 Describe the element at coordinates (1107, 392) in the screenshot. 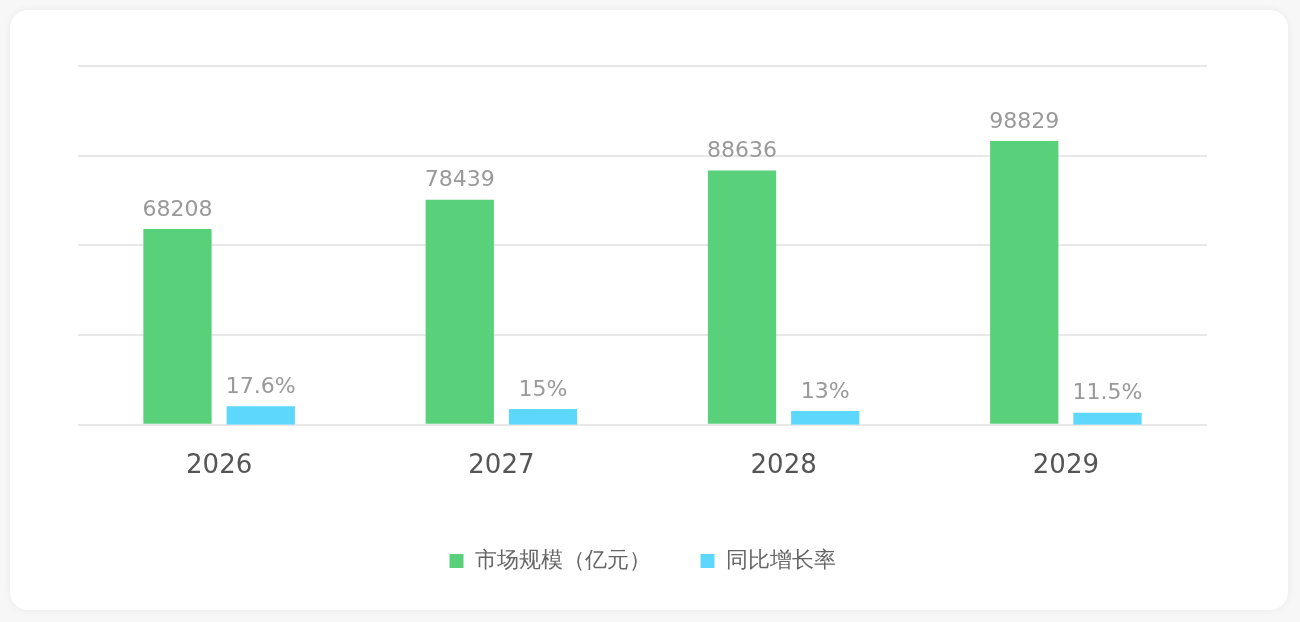

I see `data-label: 11.5%` at that location.